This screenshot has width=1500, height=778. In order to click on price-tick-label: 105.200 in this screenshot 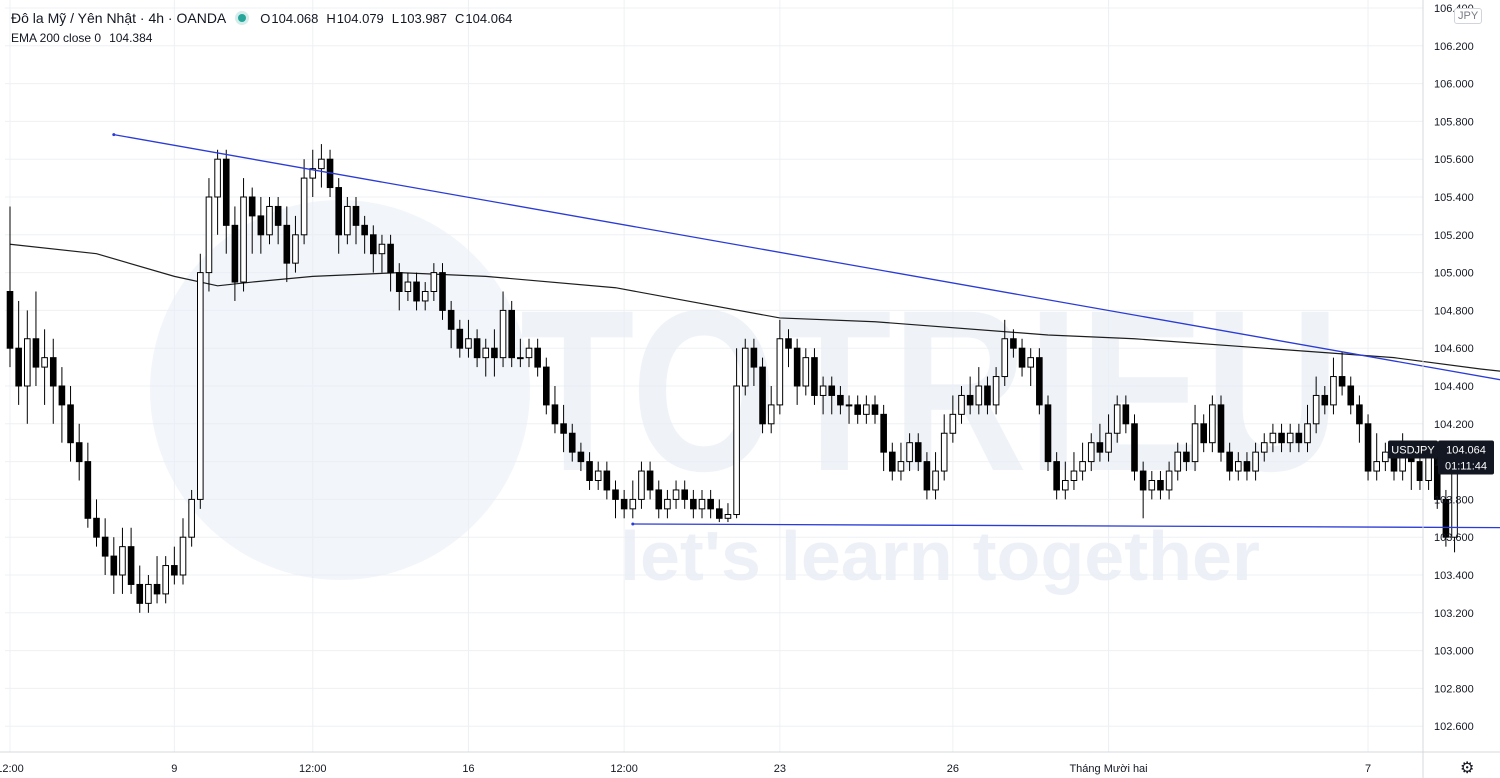, I will do `click(1454, 236)`.